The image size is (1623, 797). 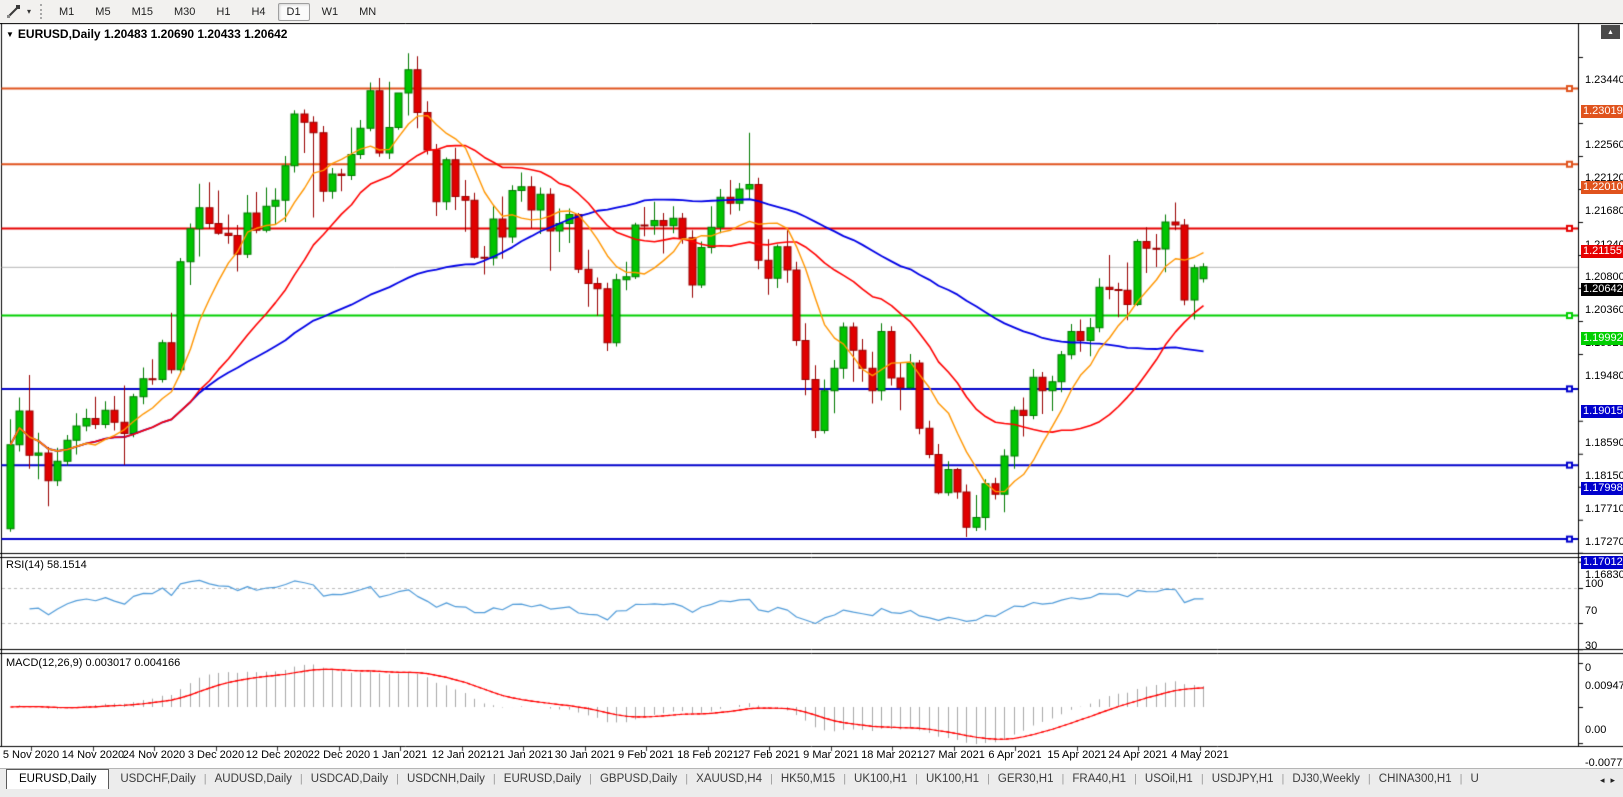 What do you see at coordinates (1610, 32) in the screenshot?
I see `chart-scroll-up-button: ▲` at bounding box center [1610, 32].